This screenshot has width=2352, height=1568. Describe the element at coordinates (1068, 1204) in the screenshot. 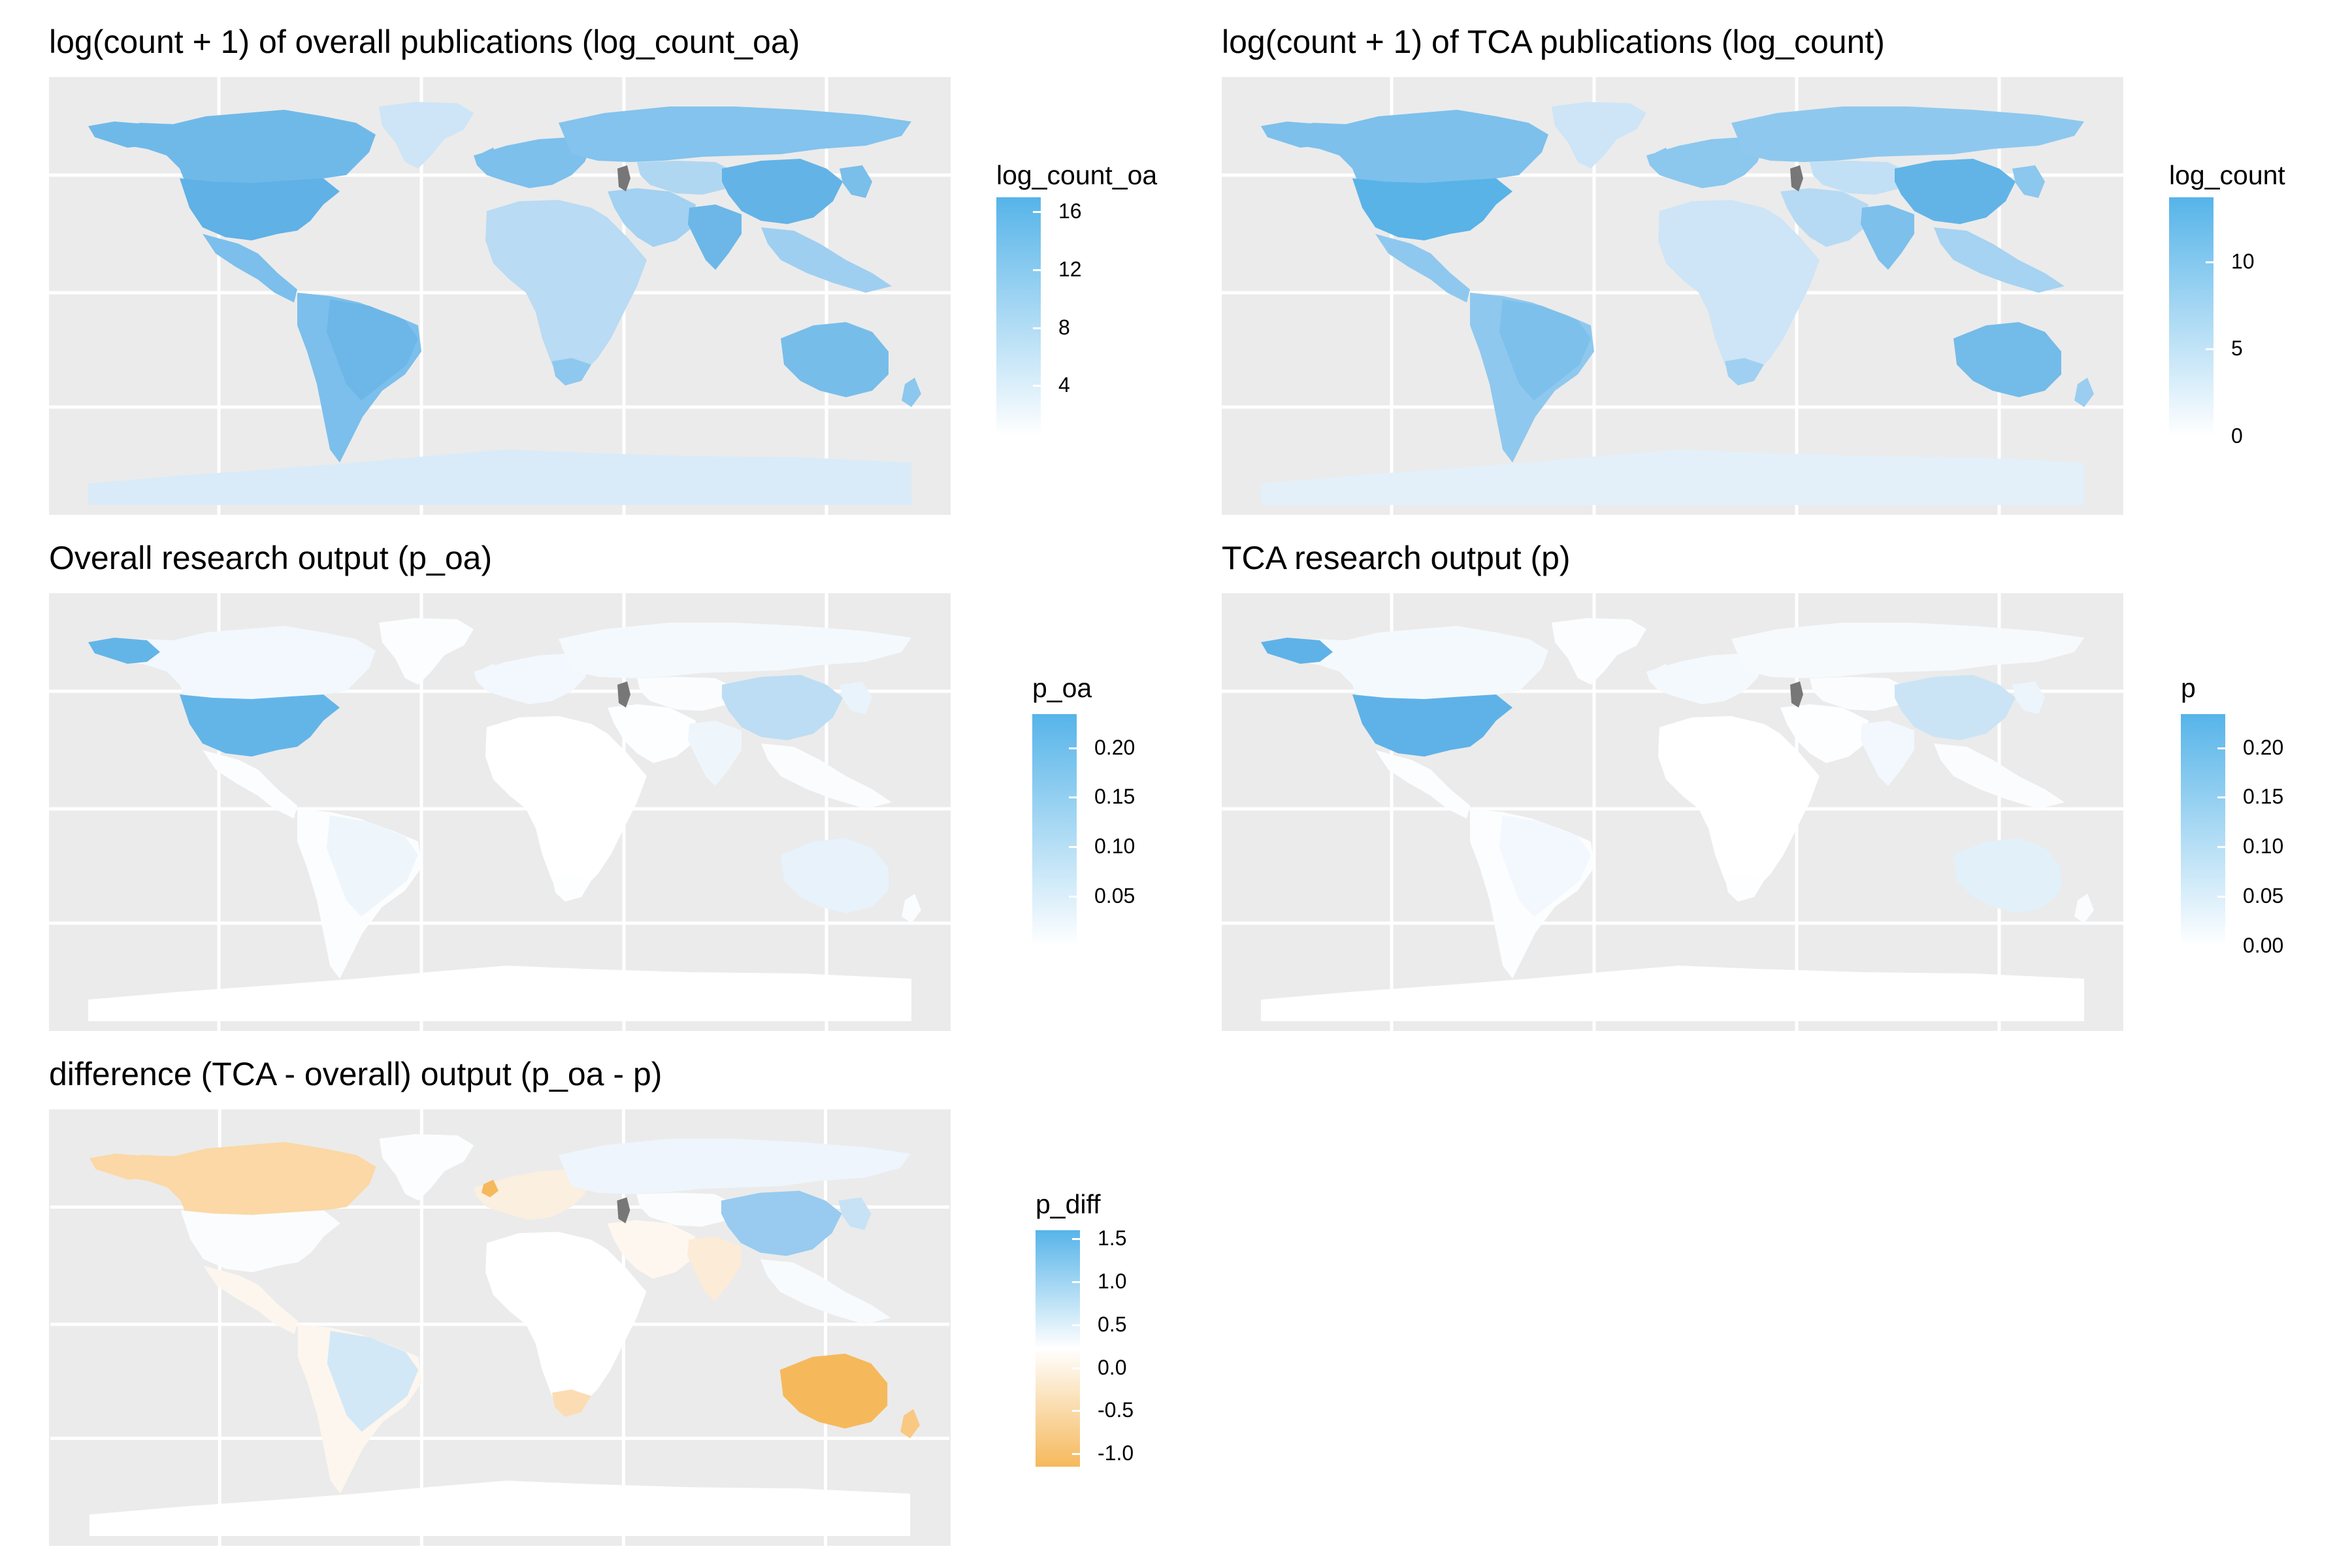

I see `legend-title: p_diff` at that location.